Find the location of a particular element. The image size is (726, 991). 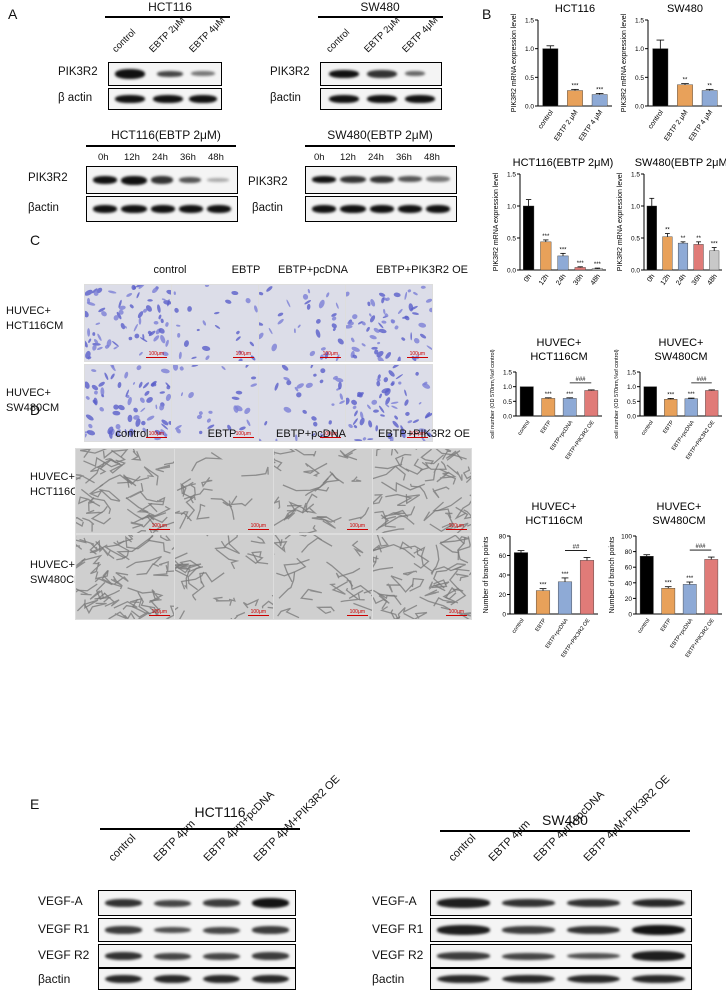

x-tick-label: 48h is located at coordinates (596, 280).